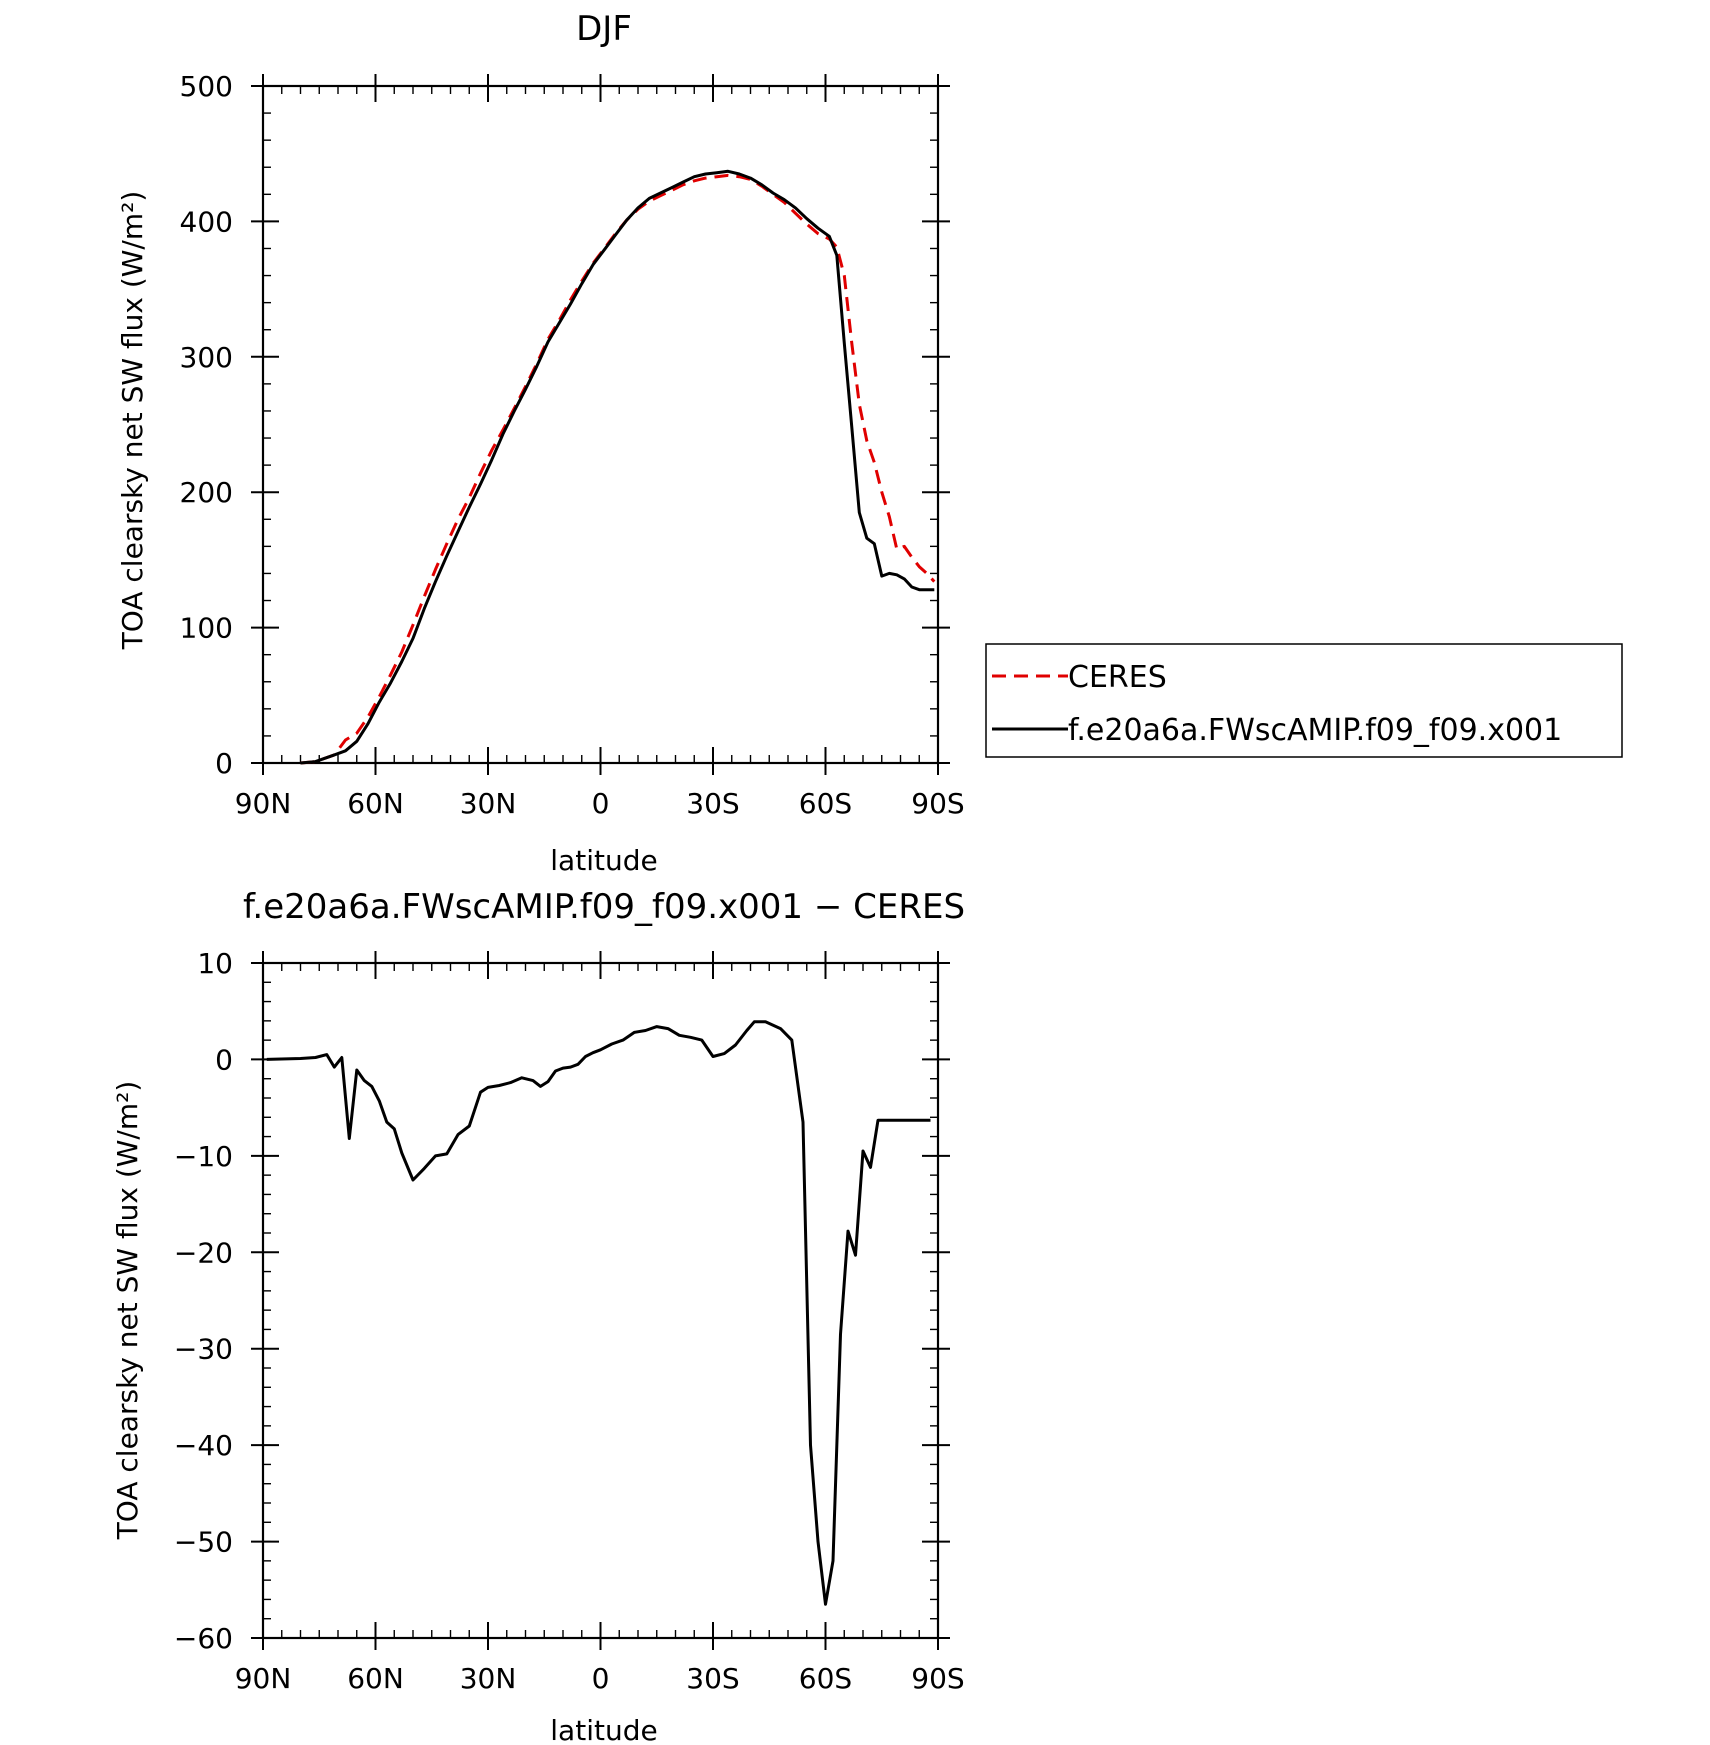 The width and height of the screenshot is (1710, 1745). What do you see at coordinates (203, 1445) in the screenshot?
I see `y-tick-label: −40` at bounding box center [203, 1445].